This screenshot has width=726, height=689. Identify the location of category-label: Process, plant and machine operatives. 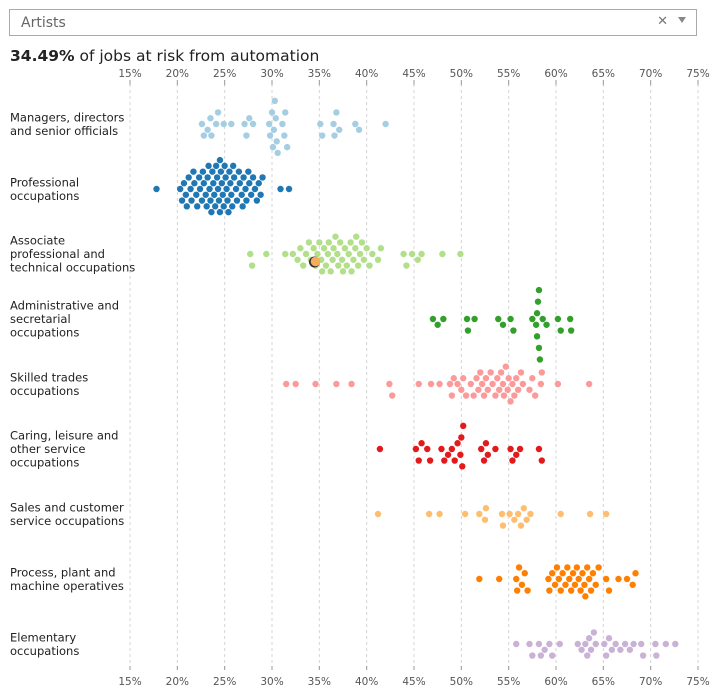
(67, 579).